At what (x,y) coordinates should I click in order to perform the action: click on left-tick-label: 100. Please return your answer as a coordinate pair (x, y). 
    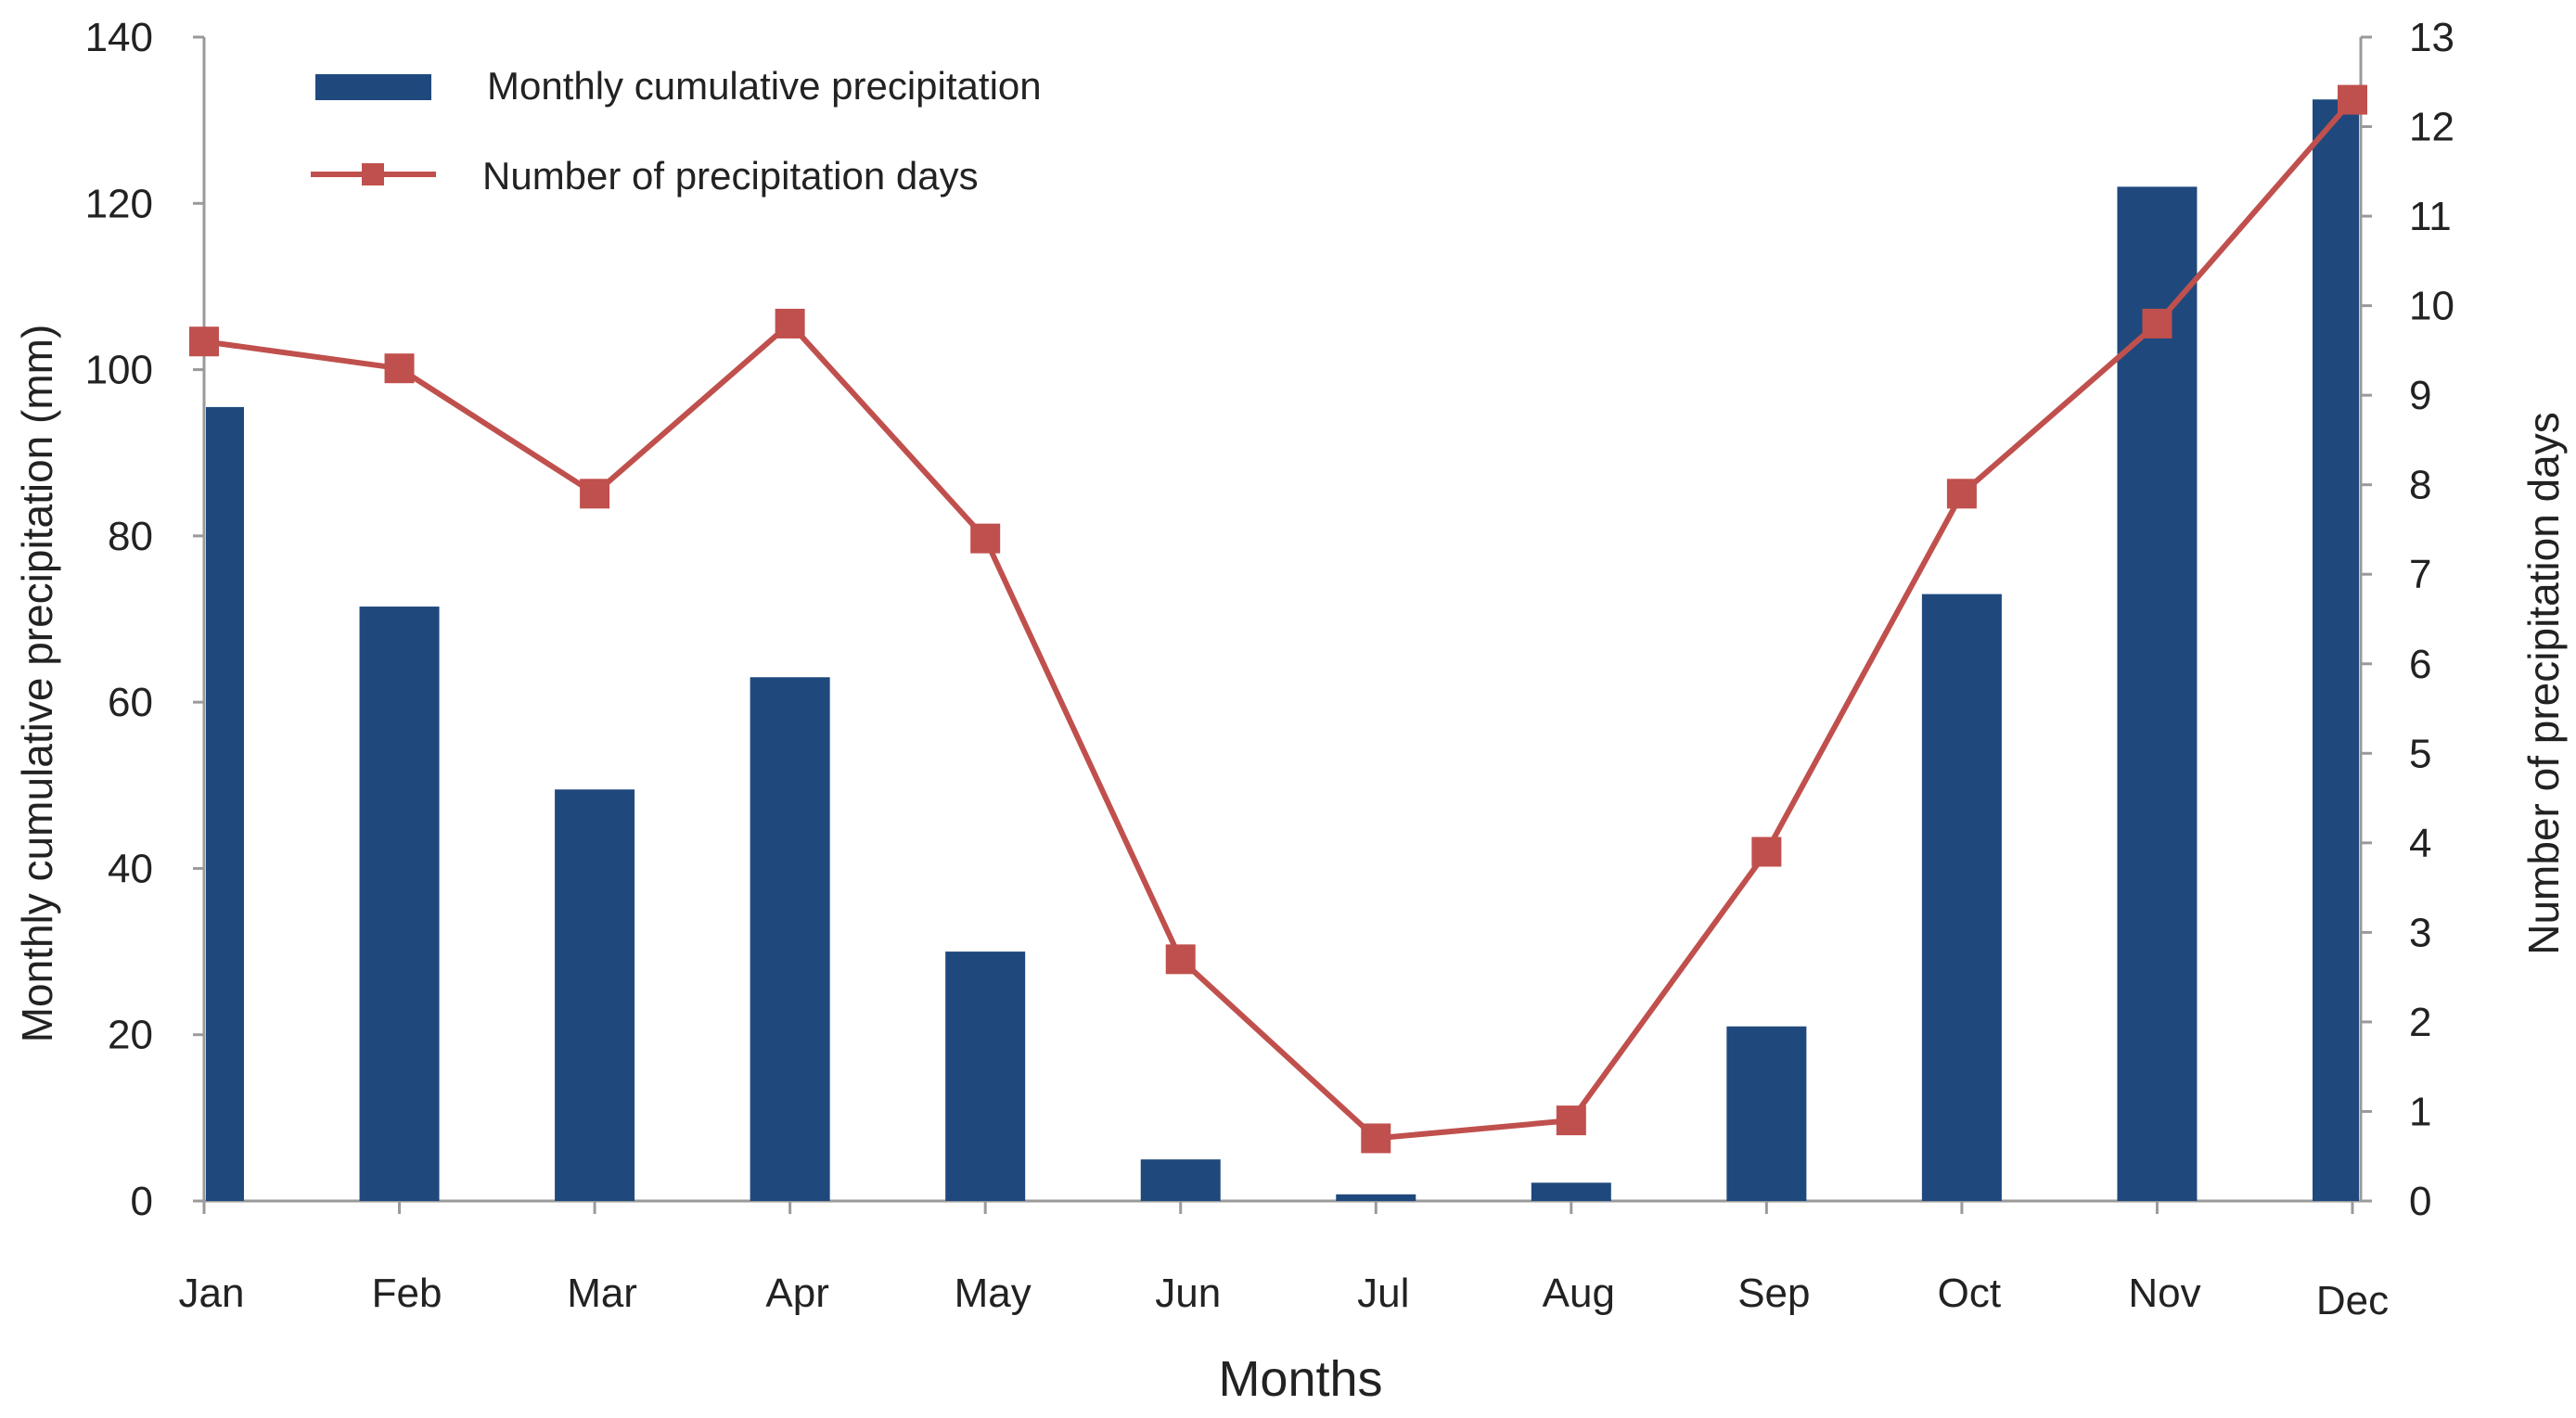
    Looking at the image, I should click on (119, 370).